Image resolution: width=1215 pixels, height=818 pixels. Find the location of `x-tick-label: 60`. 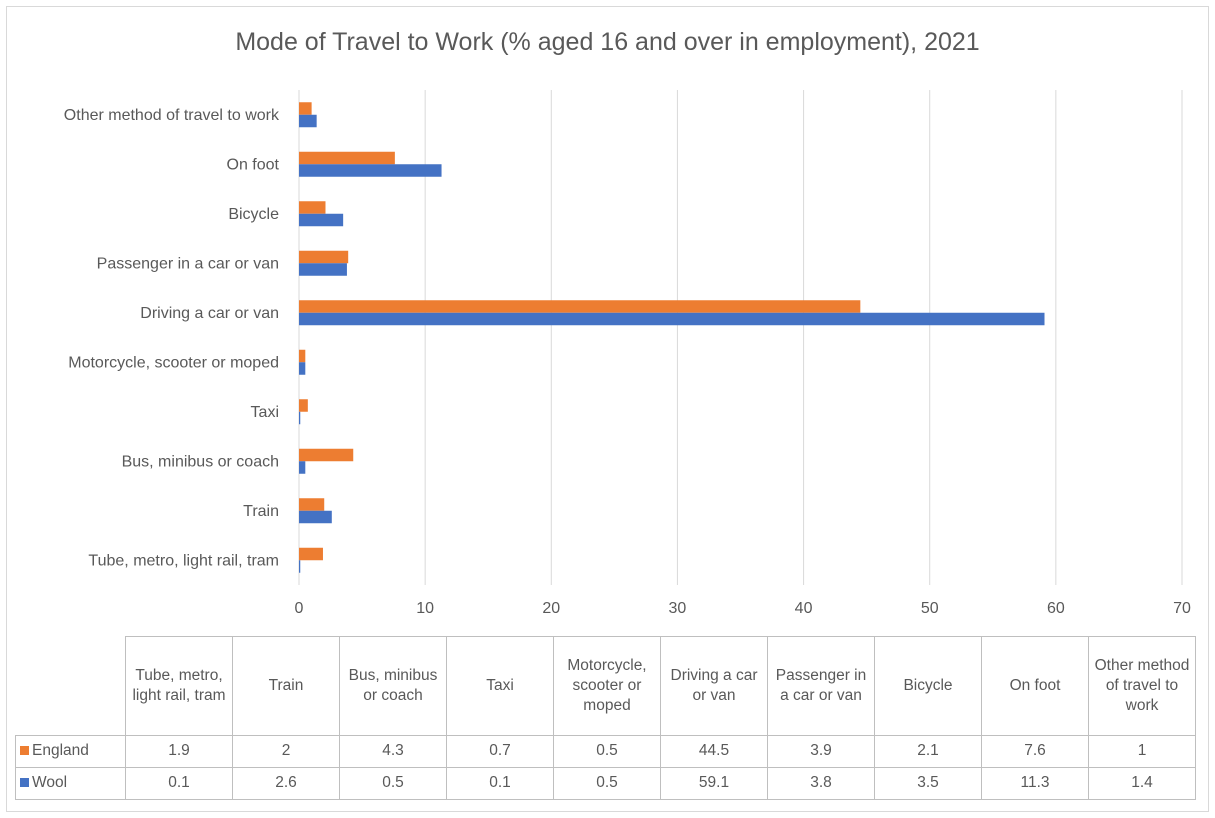

x-tick-label: 60 is located at coordinates (1056, 608).